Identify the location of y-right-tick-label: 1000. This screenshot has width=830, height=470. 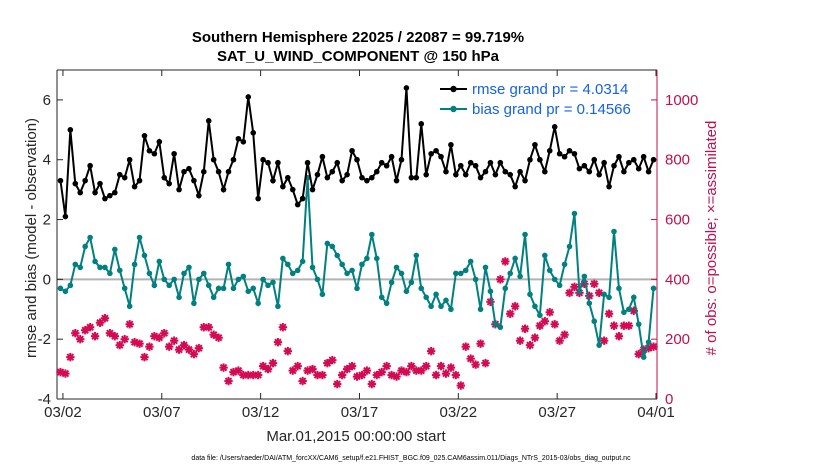
(681, 100).